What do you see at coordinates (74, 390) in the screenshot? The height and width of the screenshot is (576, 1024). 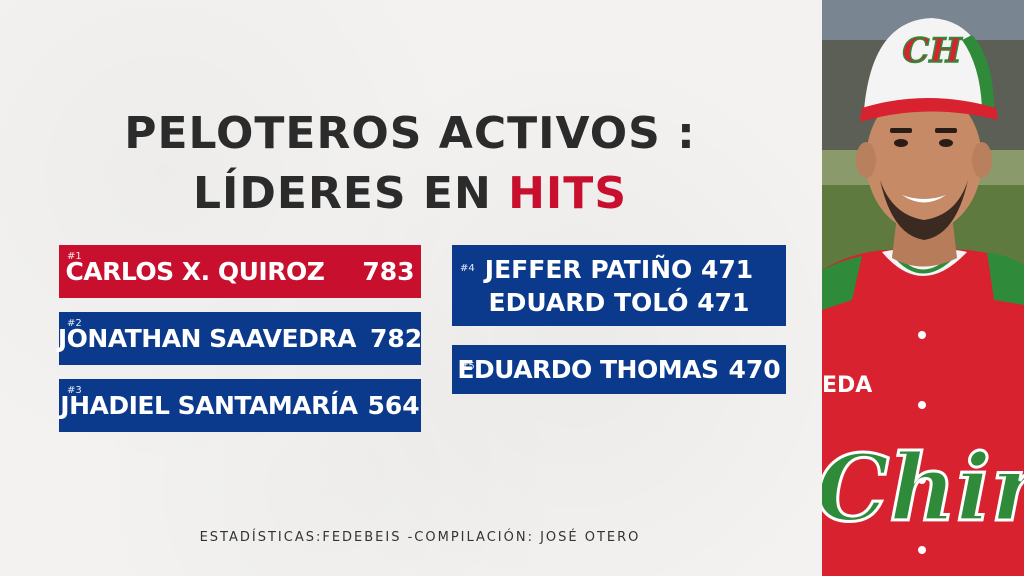 I see `rank-label: #3` at bounding box center [74, 390].